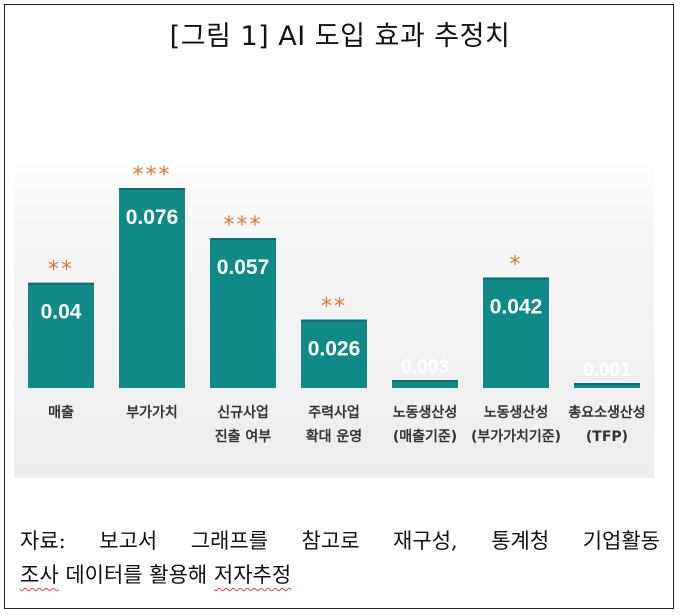 Image resolution: width=680 pixels, height=615 pixels. What do you see at coordinates (516, 264) in the screenshot?
I see `significance-stars: *` at bounding box center [516, 264].